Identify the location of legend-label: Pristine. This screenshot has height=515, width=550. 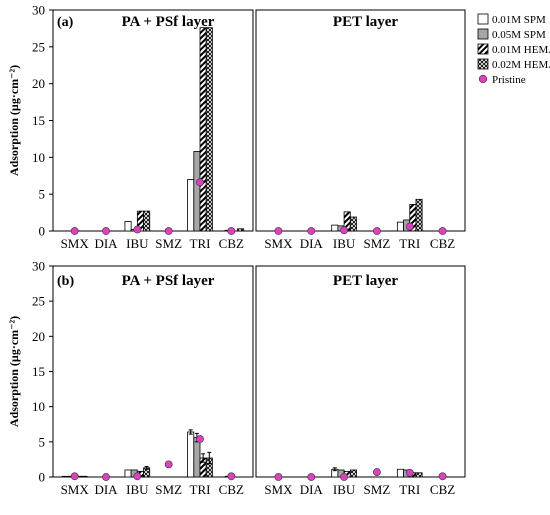
(509, 80).